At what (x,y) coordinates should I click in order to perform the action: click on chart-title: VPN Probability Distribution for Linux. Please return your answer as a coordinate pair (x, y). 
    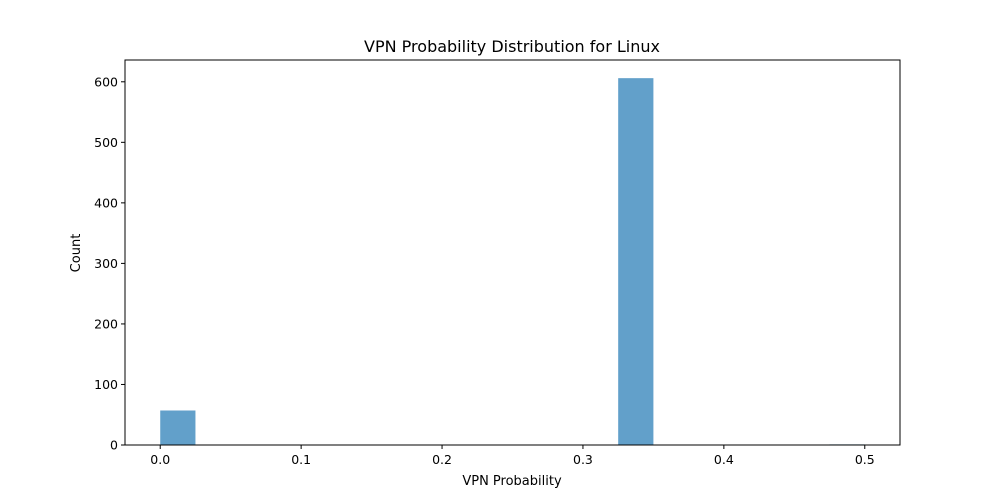
    Looking at the image, I should click on (512, 46).